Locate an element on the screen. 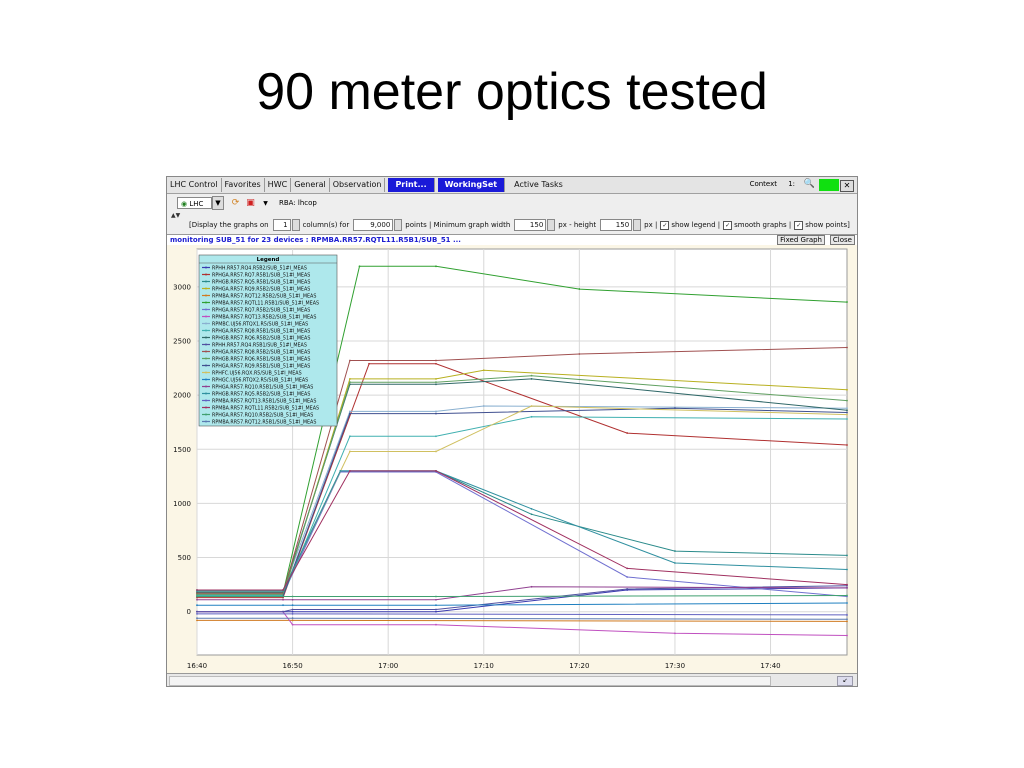 The height and width of the screenshot is (768, 1024). points-spinner is located at coordinates (398, 225).